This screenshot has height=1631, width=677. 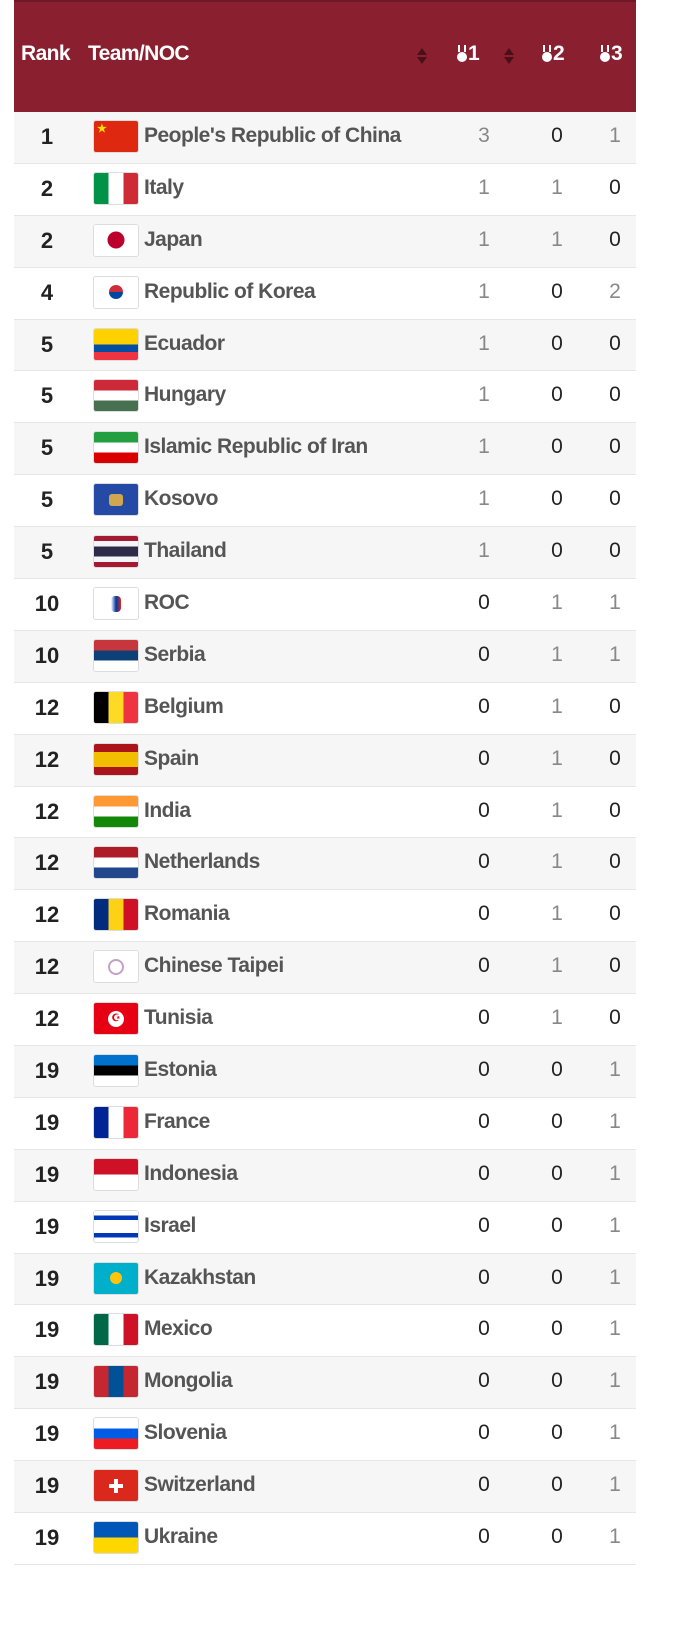 What do you see at coordinates (181, 499) in the screenshot?
I see `team-name: Kosovo` at bounding box center [181, 499].